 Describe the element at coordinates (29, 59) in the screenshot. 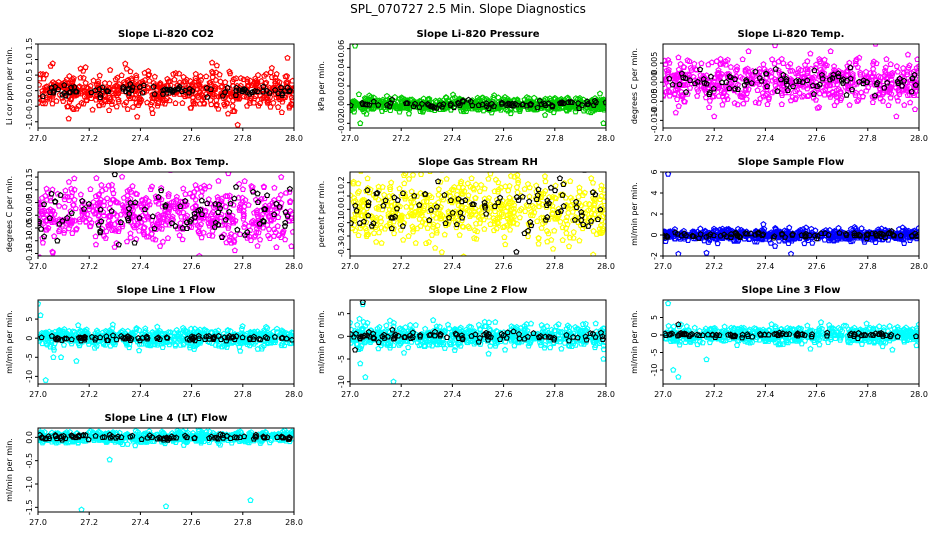

I see `y-tick-label: 1.0` at that location.